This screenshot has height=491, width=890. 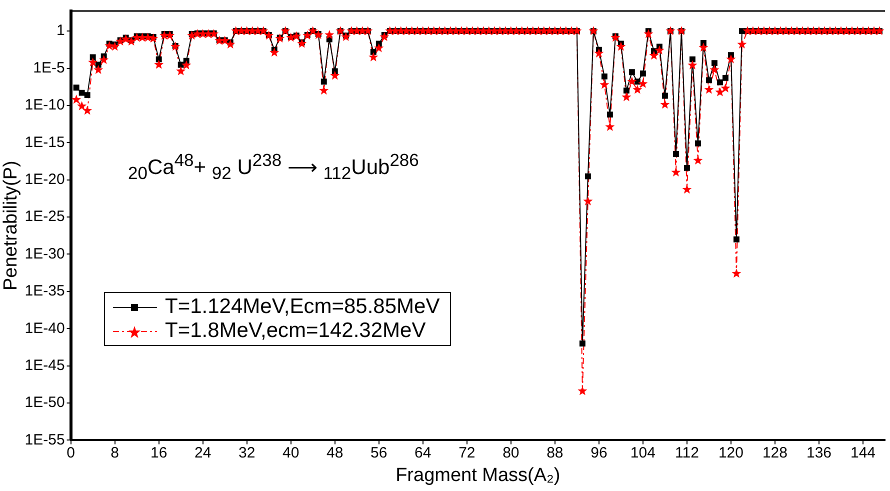 I want to click on y-tick-label: 1E-40, so click(x=44, y=328).